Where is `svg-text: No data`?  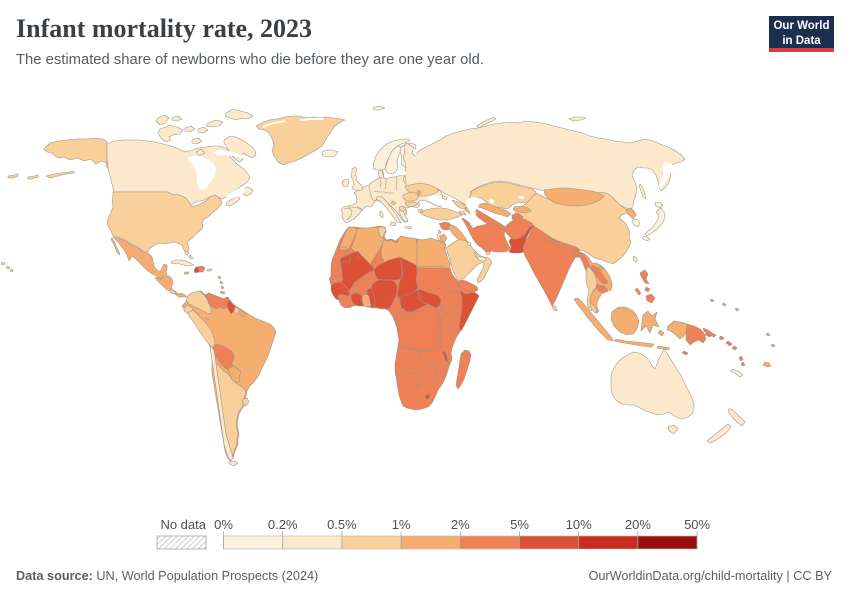 svg-text: No data is located at coordinates (183, 524).